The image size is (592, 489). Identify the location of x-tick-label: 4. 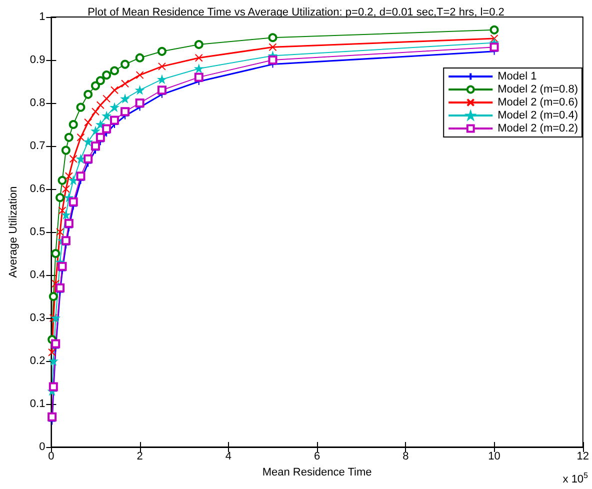
(228, 456).